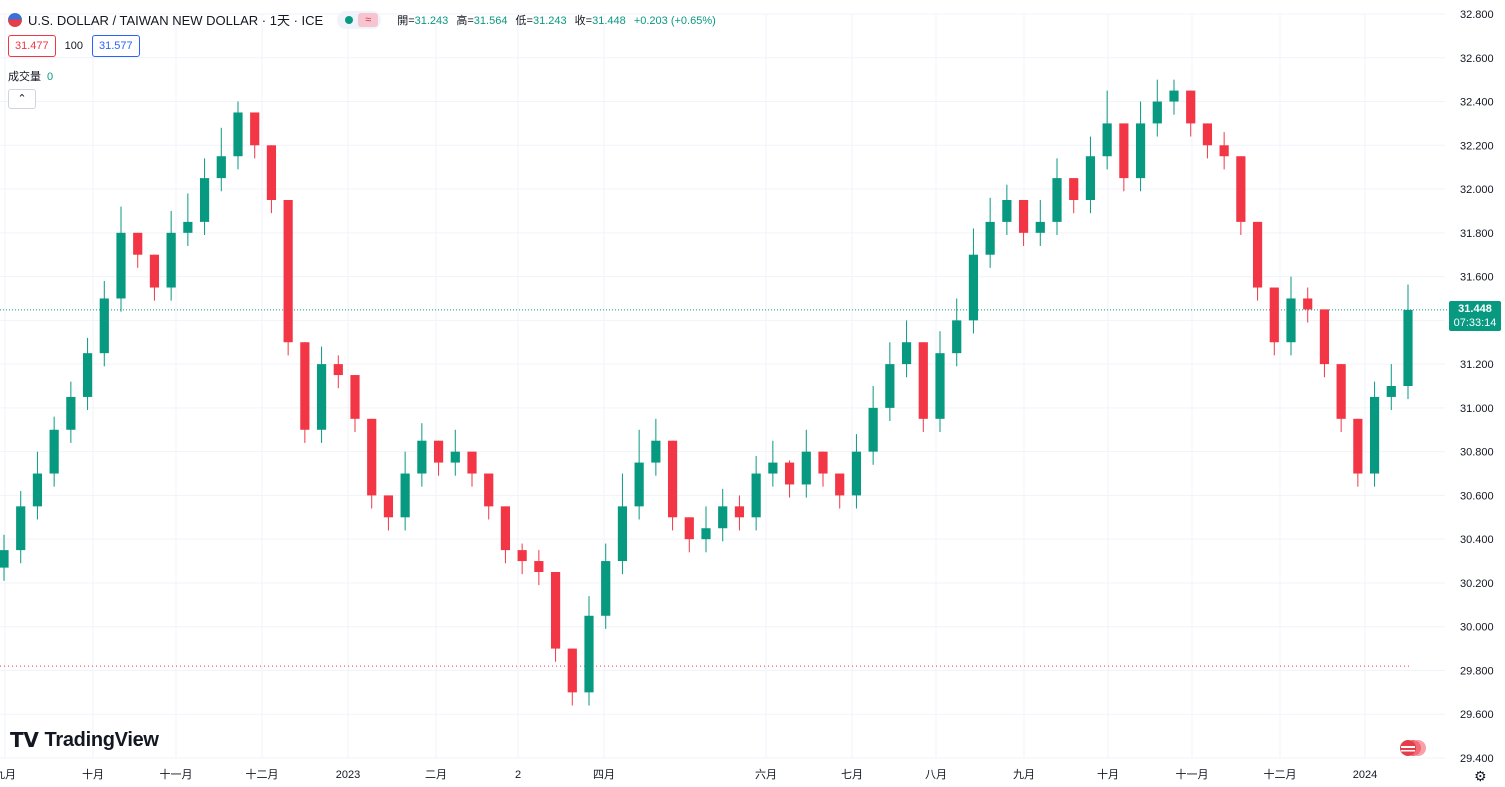 The height and width of the screenshot is (787, 1505). Describe the element at coordinates (15, 19) in the screenshot. I see `currency-flag-icon` at that location.